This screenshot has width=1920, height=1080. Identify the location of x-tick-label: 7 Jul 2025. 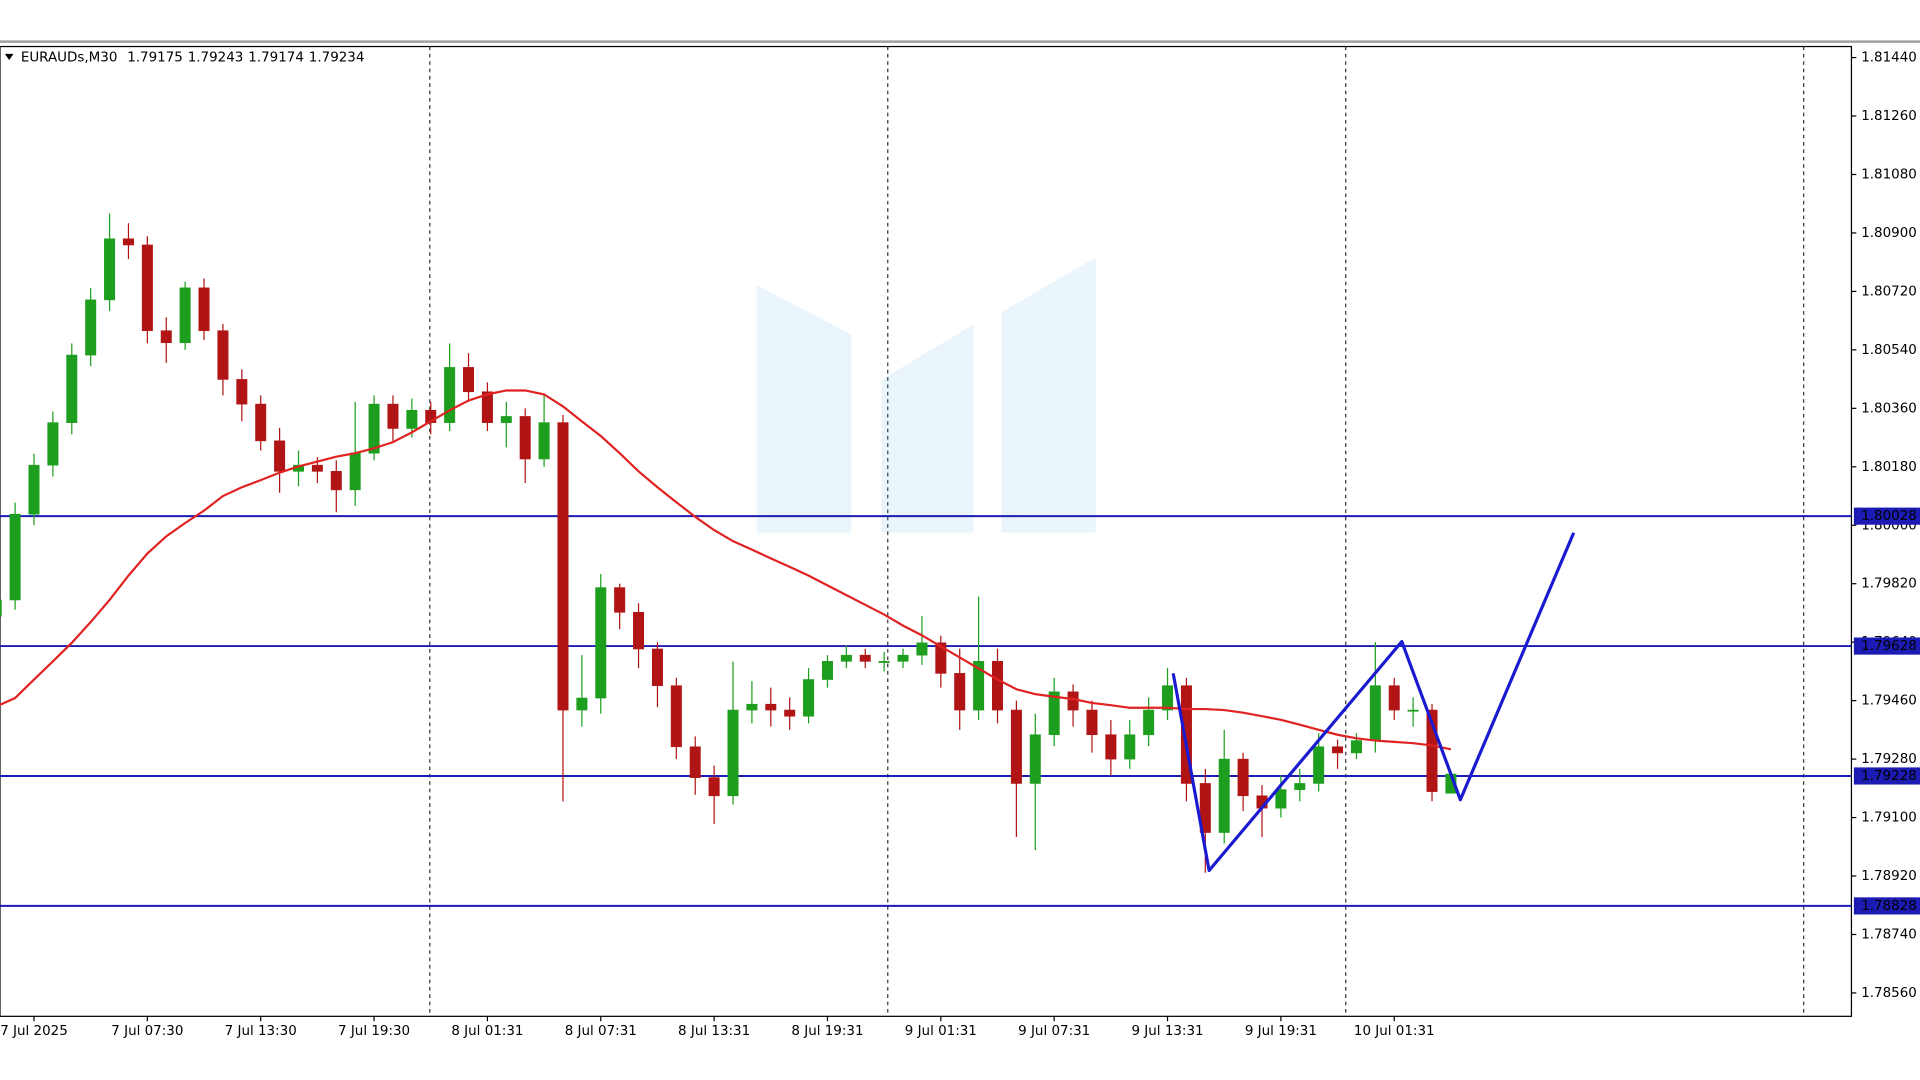
(34, 1031).